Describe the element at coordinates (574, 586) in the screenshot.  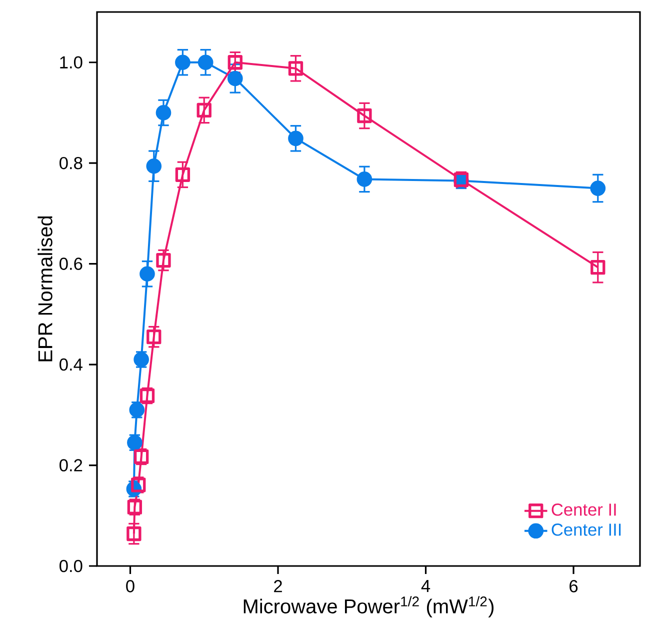
I see `x-tick-label: 6` at that location.